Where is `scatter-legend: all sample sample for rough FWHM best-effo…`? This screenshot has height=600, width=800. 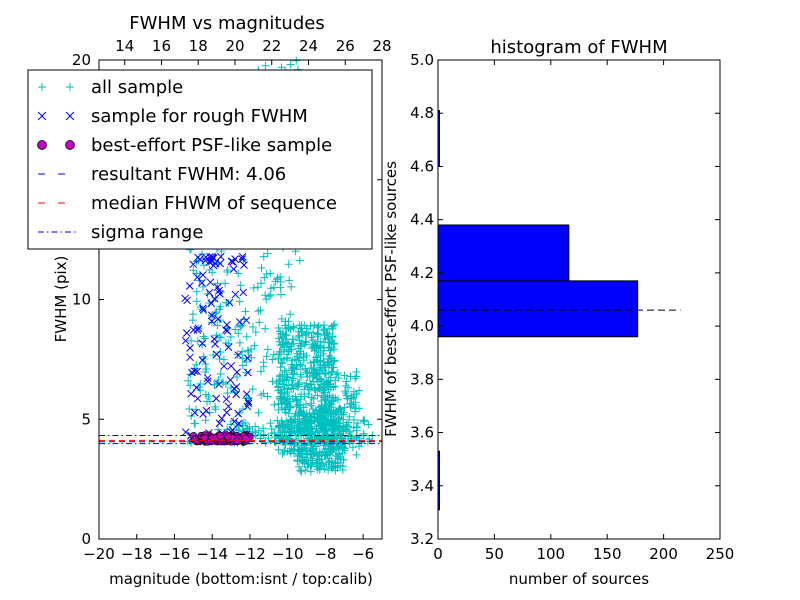
scatter-legend: all sample sample for rough FWHM best-effo… is located at coordinates (200, 159).